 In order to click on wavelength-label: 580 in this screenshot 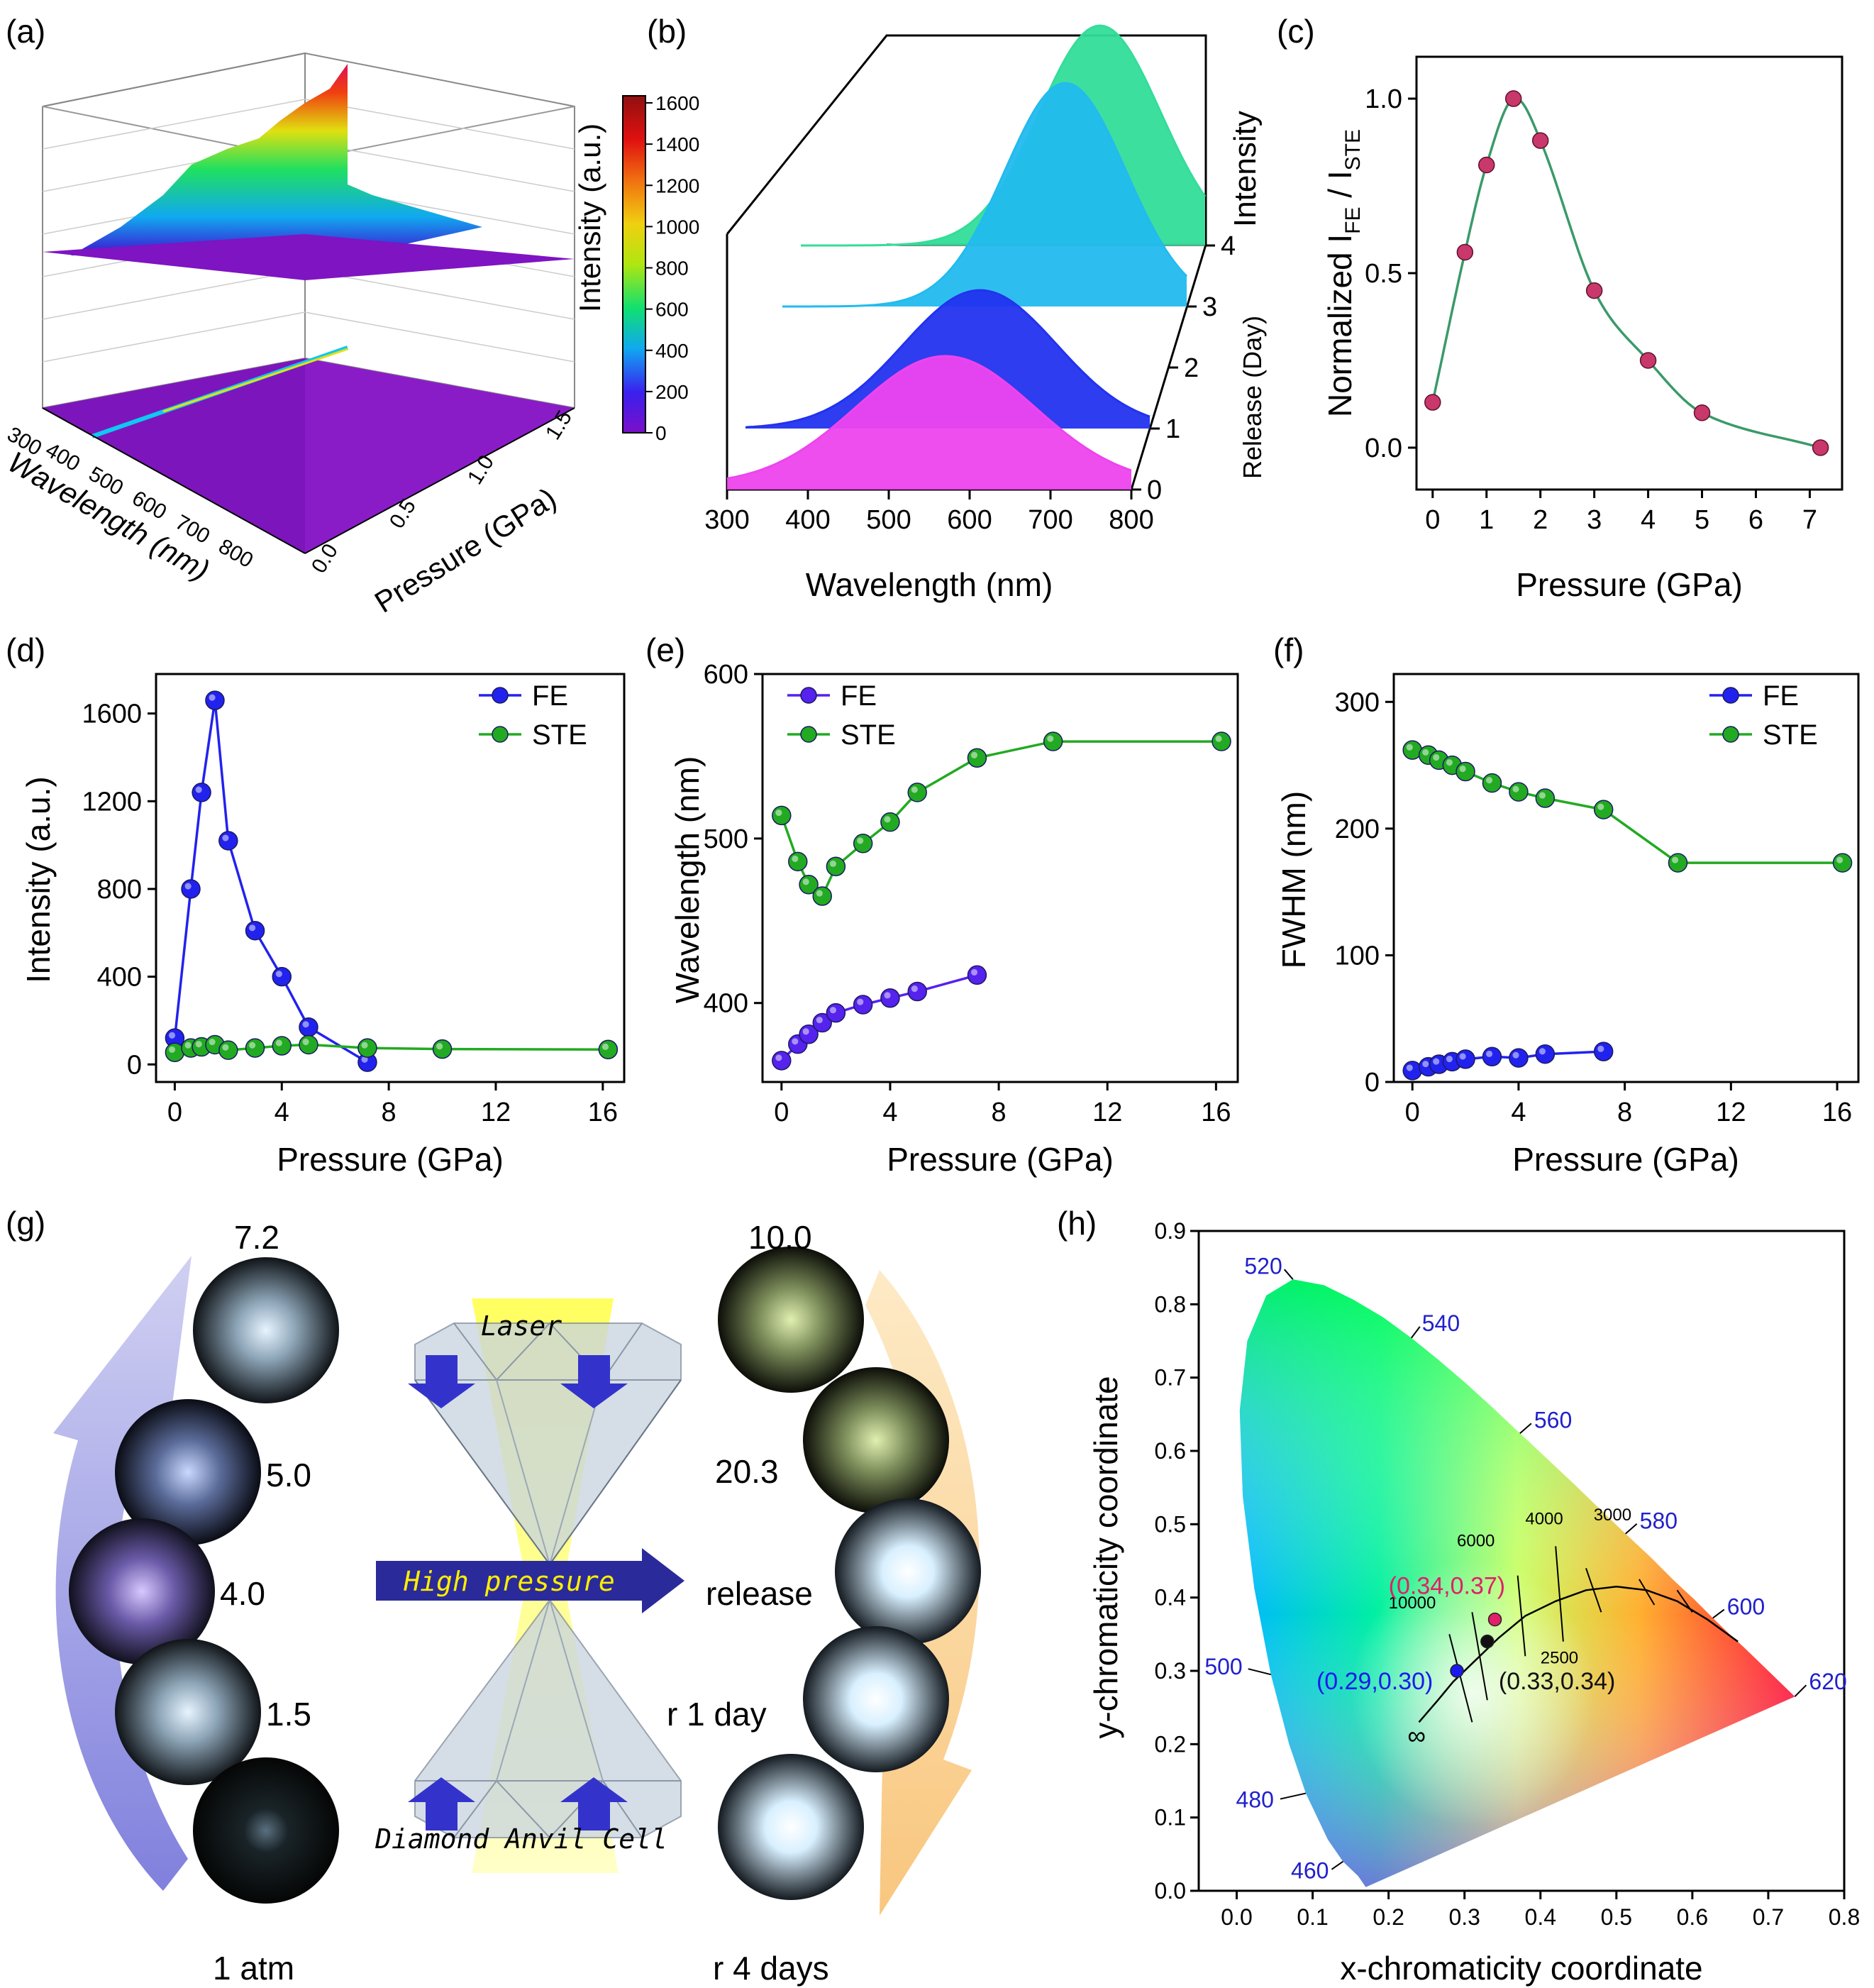, I will do `click(1659, 1520)`.